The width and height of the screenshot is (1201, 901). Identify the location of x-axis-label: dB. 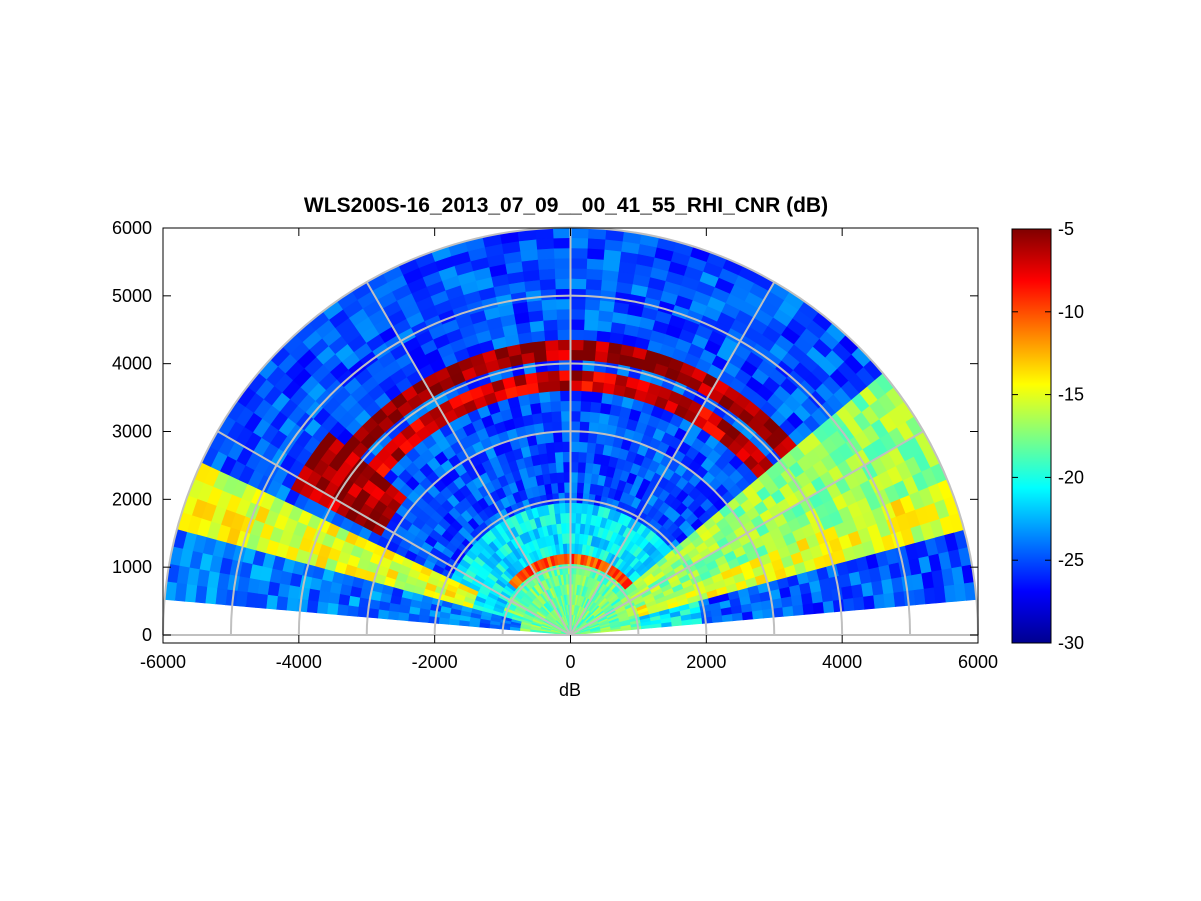
(570, 690).